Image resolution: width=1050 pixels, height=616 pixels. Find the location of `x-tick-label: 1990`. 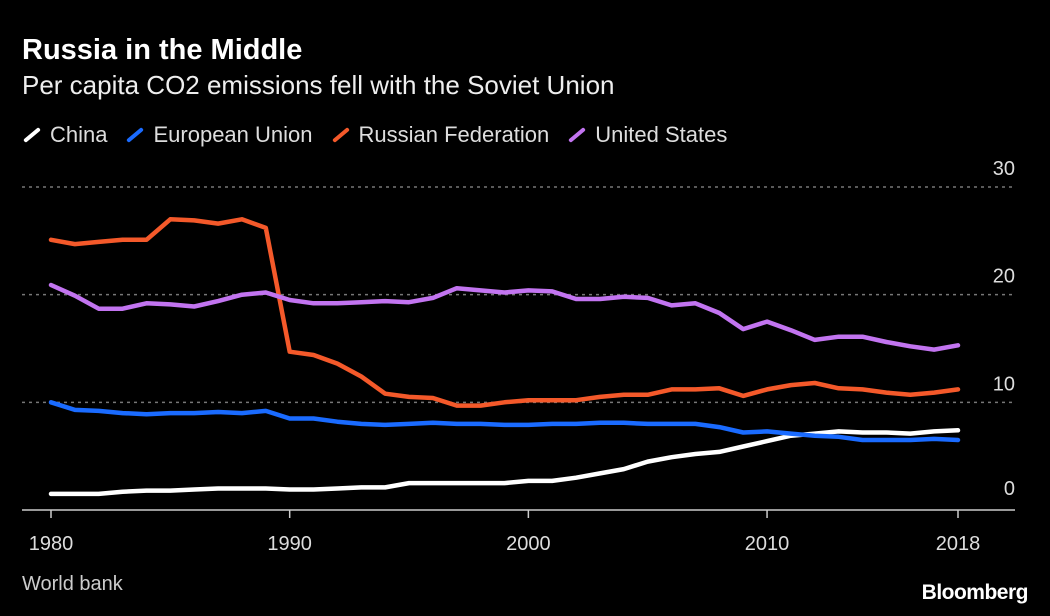

x-tick-label: 1990 is located at coordinates (289, 544).